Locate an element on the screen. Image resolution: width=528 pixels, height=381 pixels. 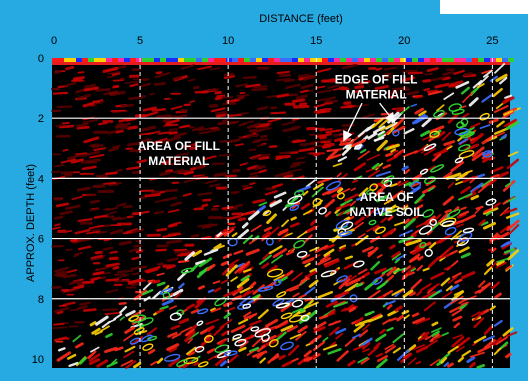
x-tick-label: 5 is located at coordinates (140, 41).